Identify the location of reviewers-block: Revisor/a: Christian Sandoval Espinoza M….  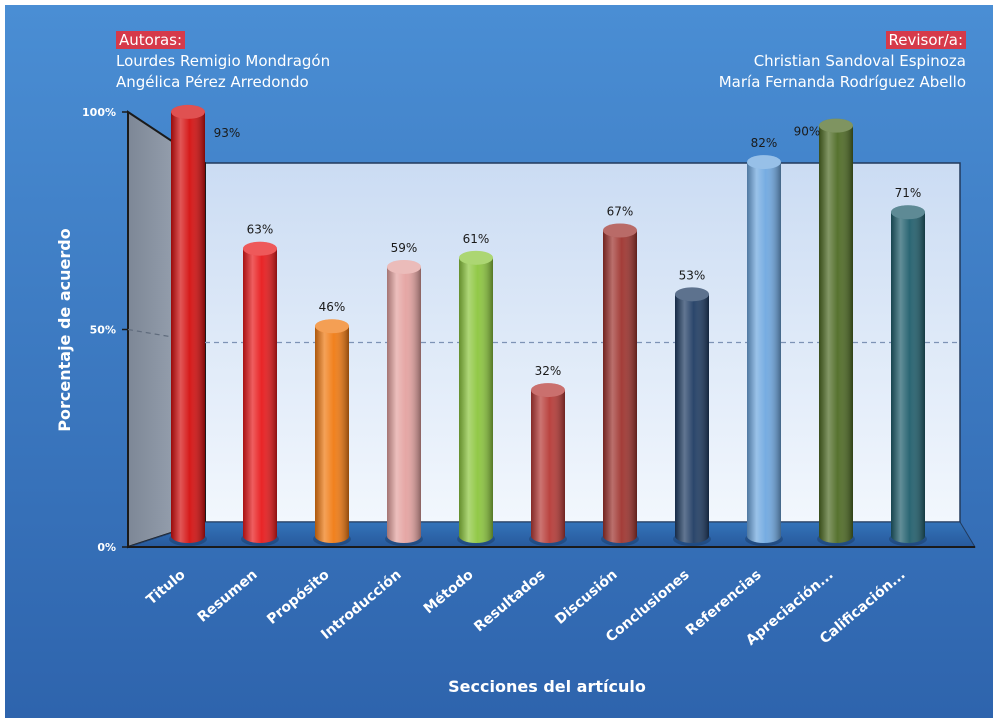
(842, 61).